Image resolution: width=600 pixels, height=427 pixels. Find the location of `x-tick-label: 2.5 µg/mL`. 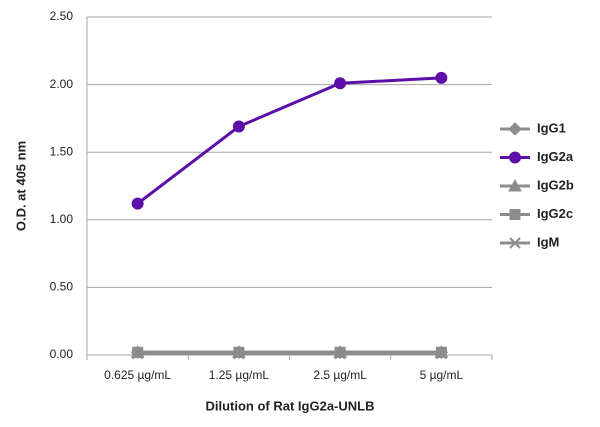

x-tick-label: 2.5 µg/mL is located at coordinates (340, 375).